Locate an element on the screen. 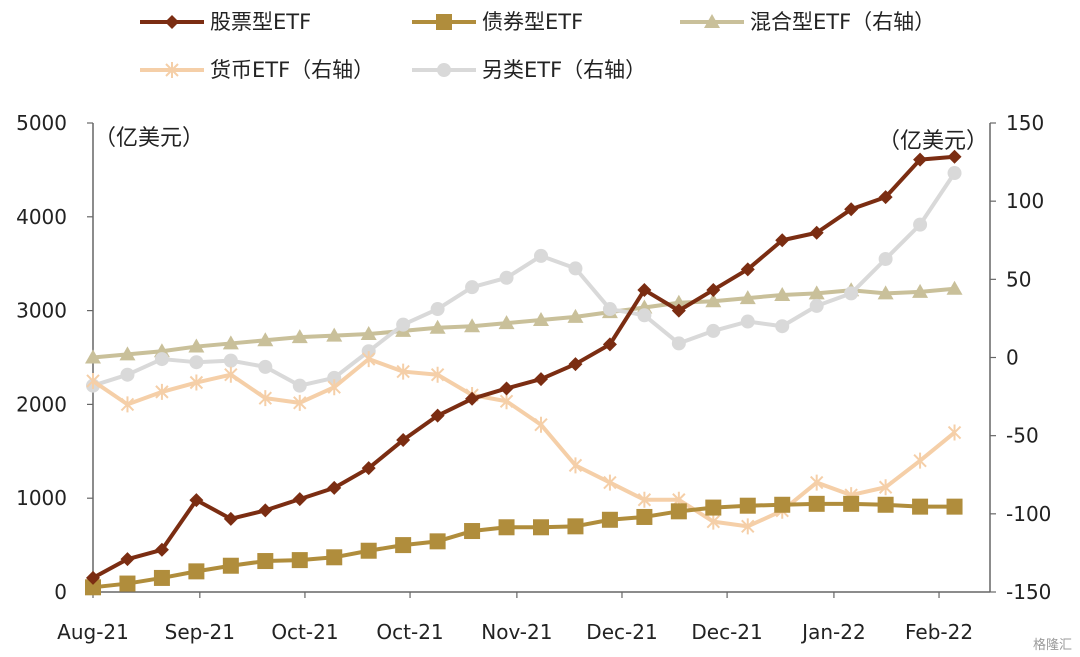 Image resolution: width=1080 pixels, height=657 pixels. x-tick-label: Jan-22 is located at coordinates (833, 632).